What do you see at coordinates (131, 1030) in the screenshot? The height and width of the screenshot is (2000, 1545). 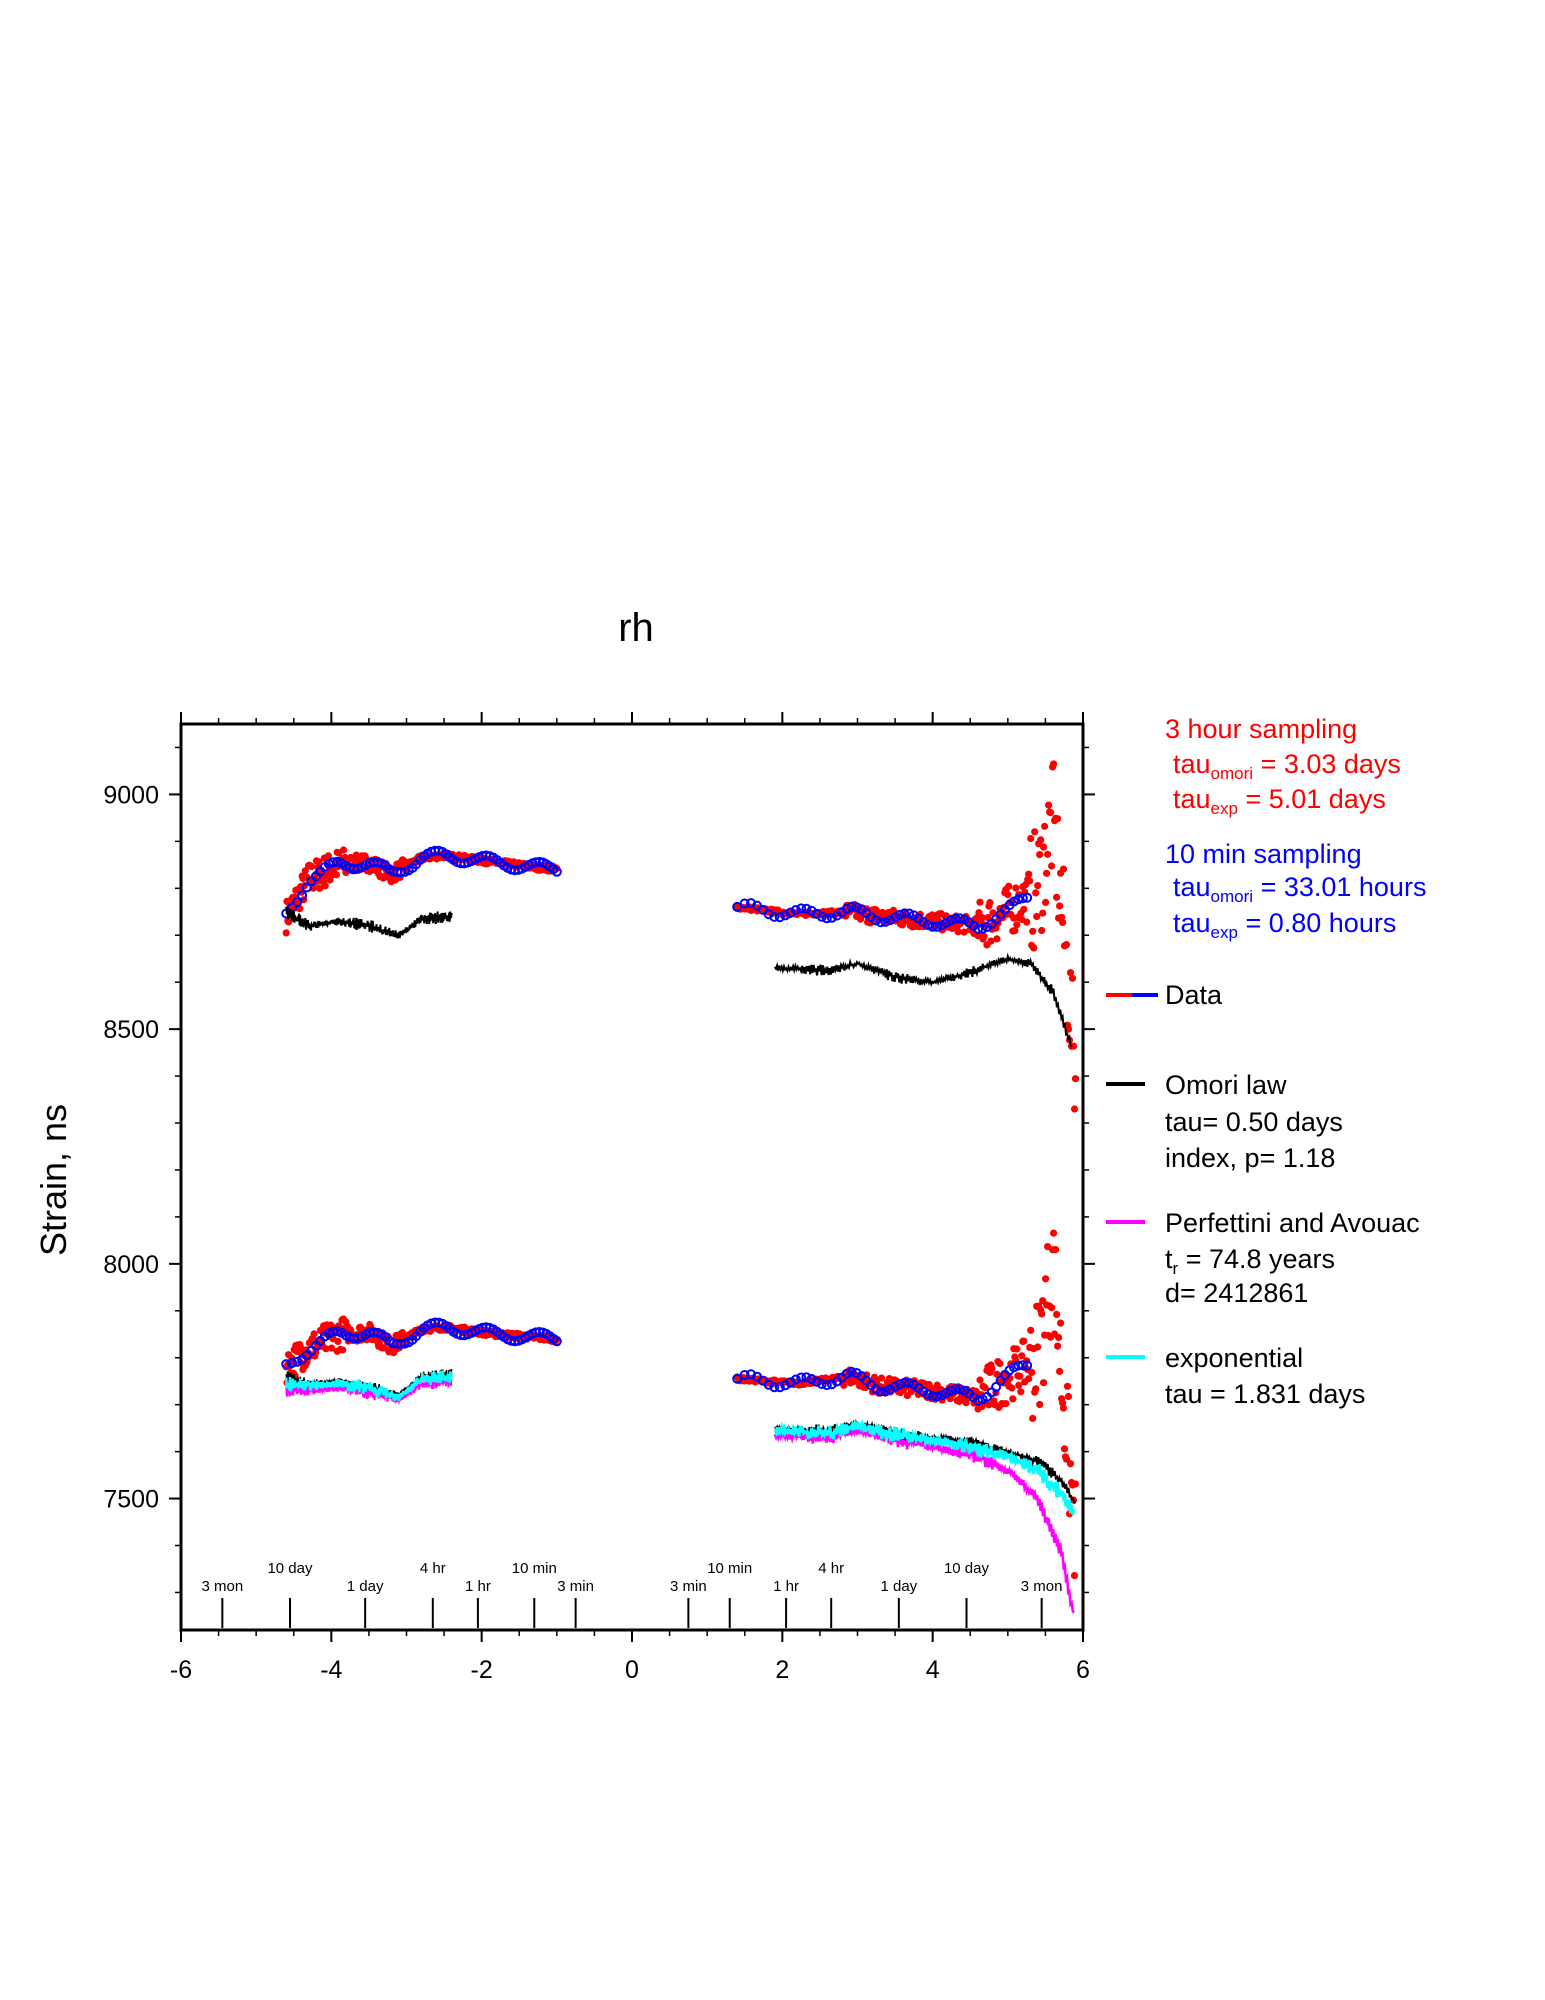 I see `y-tick-label: 8500` at bounding box center [131, 1030].